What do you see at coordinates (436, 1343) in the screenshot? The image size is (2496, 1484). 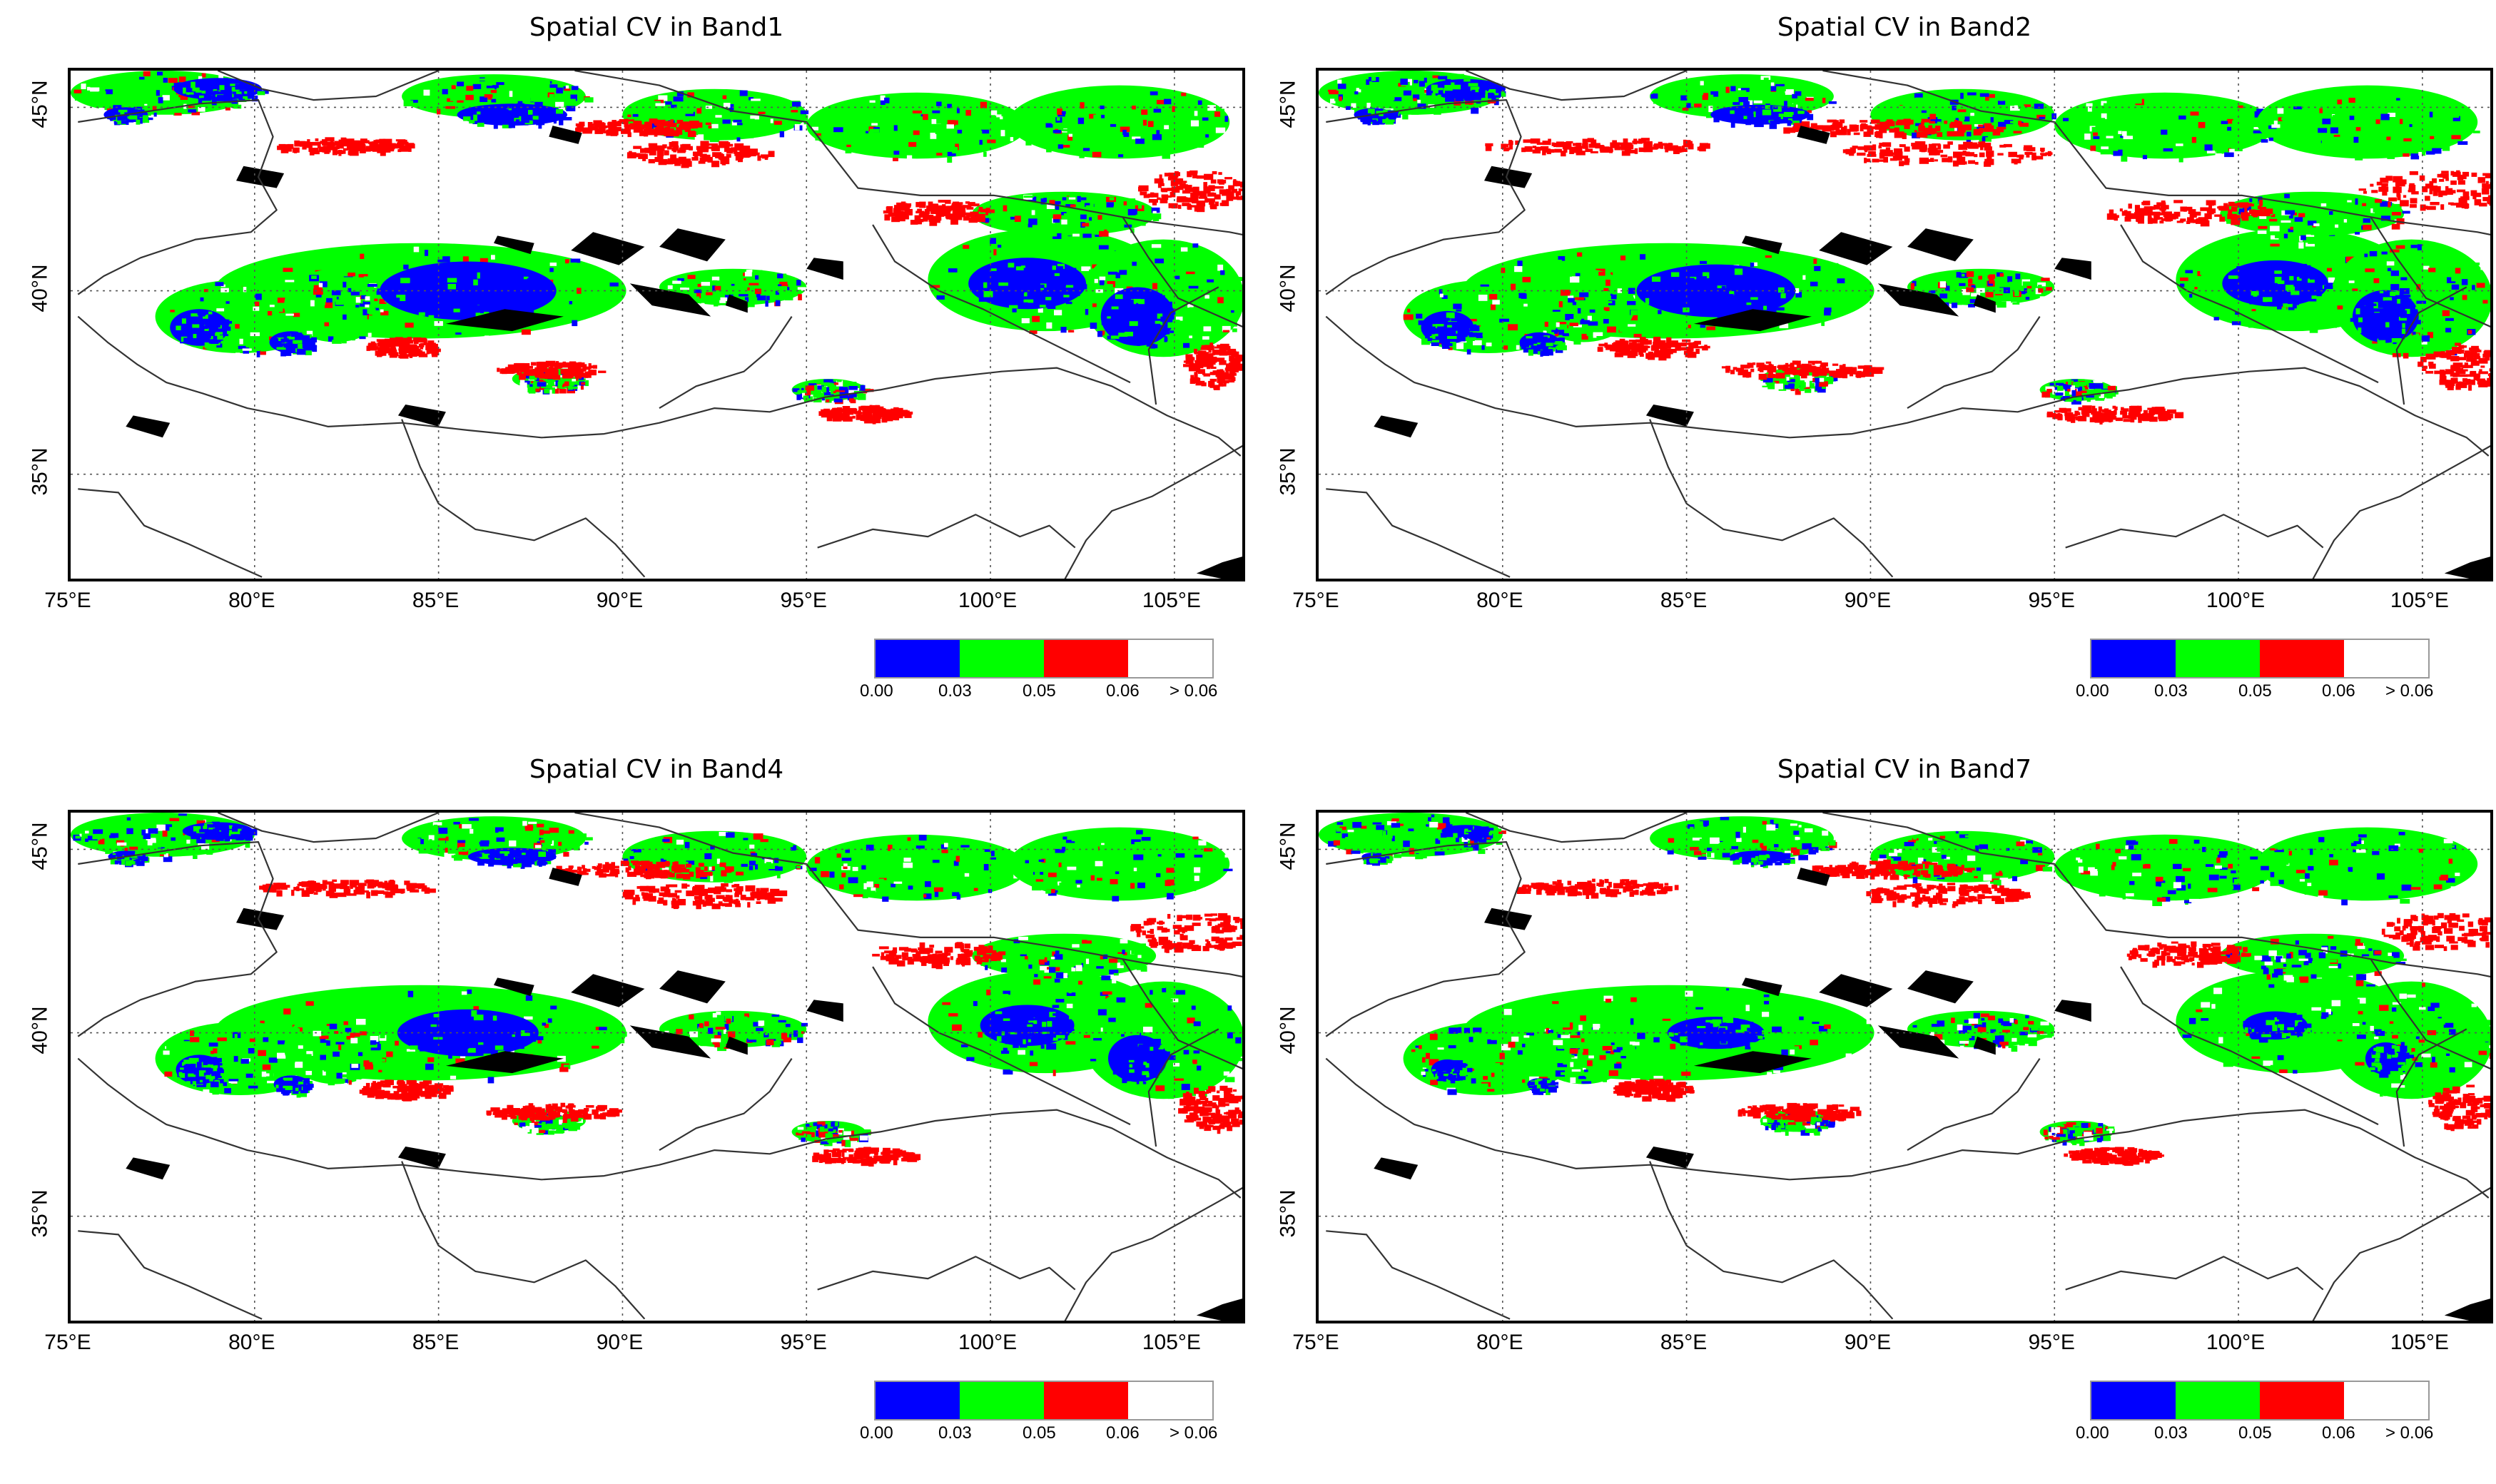 I see `longitude-label: 85°E` at bounding box center [436, 1343].